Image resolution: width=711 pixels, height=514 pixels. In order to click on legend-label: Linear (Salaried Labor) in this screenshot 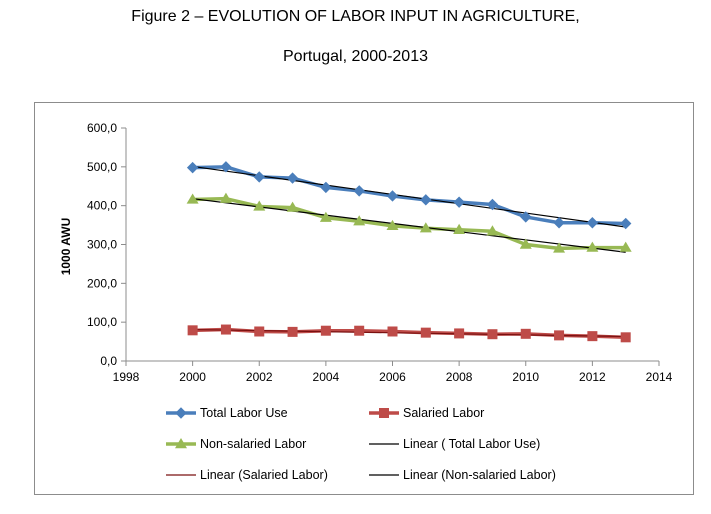, I will do `click(264, 475)`.